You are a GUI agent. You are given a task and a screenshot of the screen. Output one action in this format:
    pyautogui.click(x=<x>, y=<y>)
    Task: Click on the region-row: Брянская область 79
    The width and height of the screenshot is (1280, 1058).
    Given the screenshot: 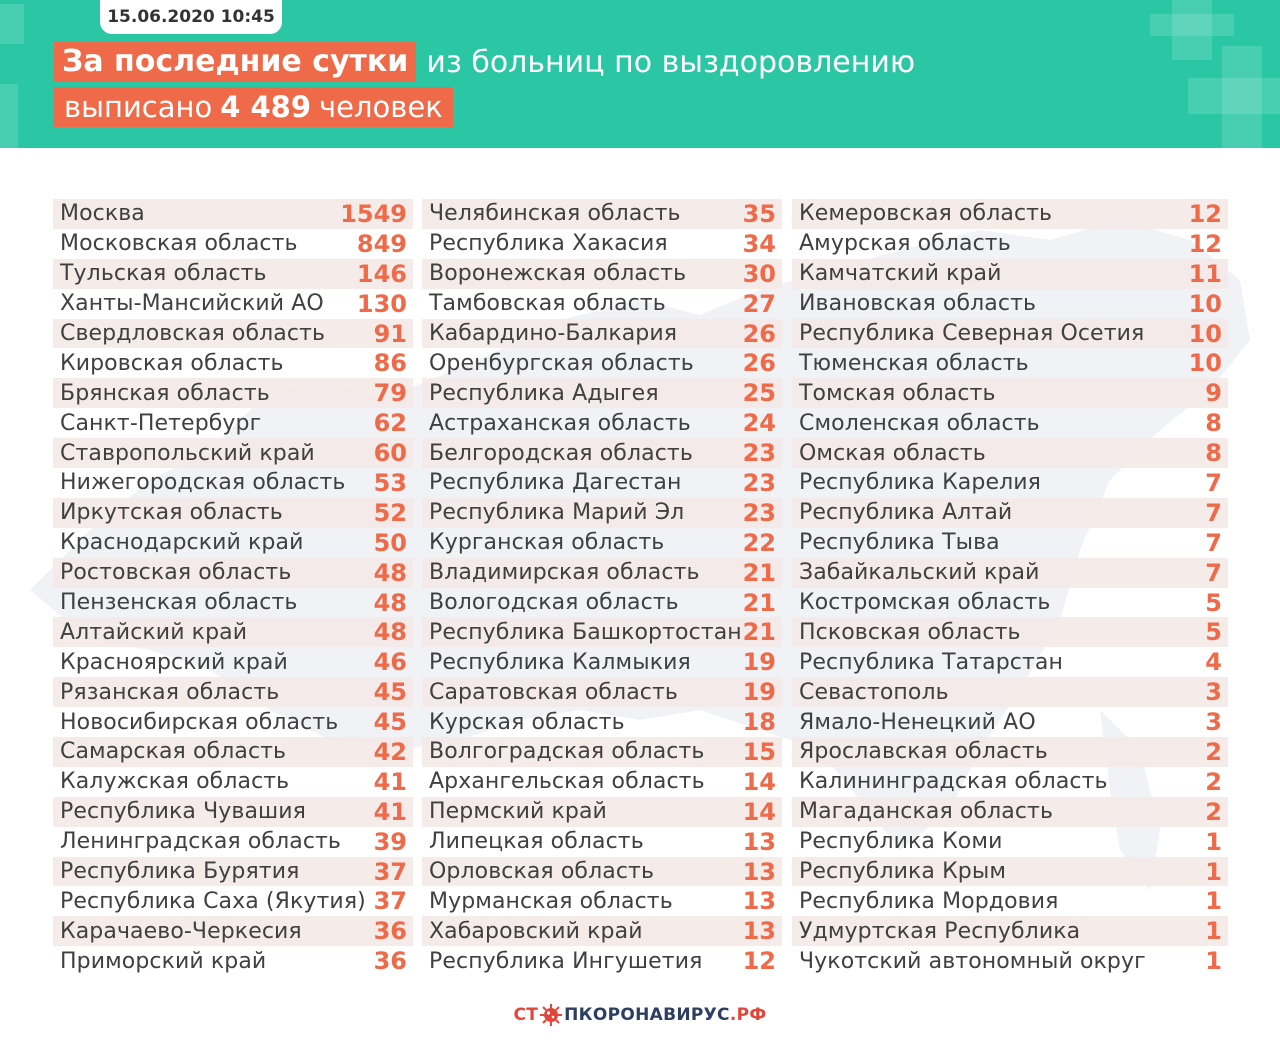 What is the action you would take?
    pyautogui.click(x=233, y=393)
    